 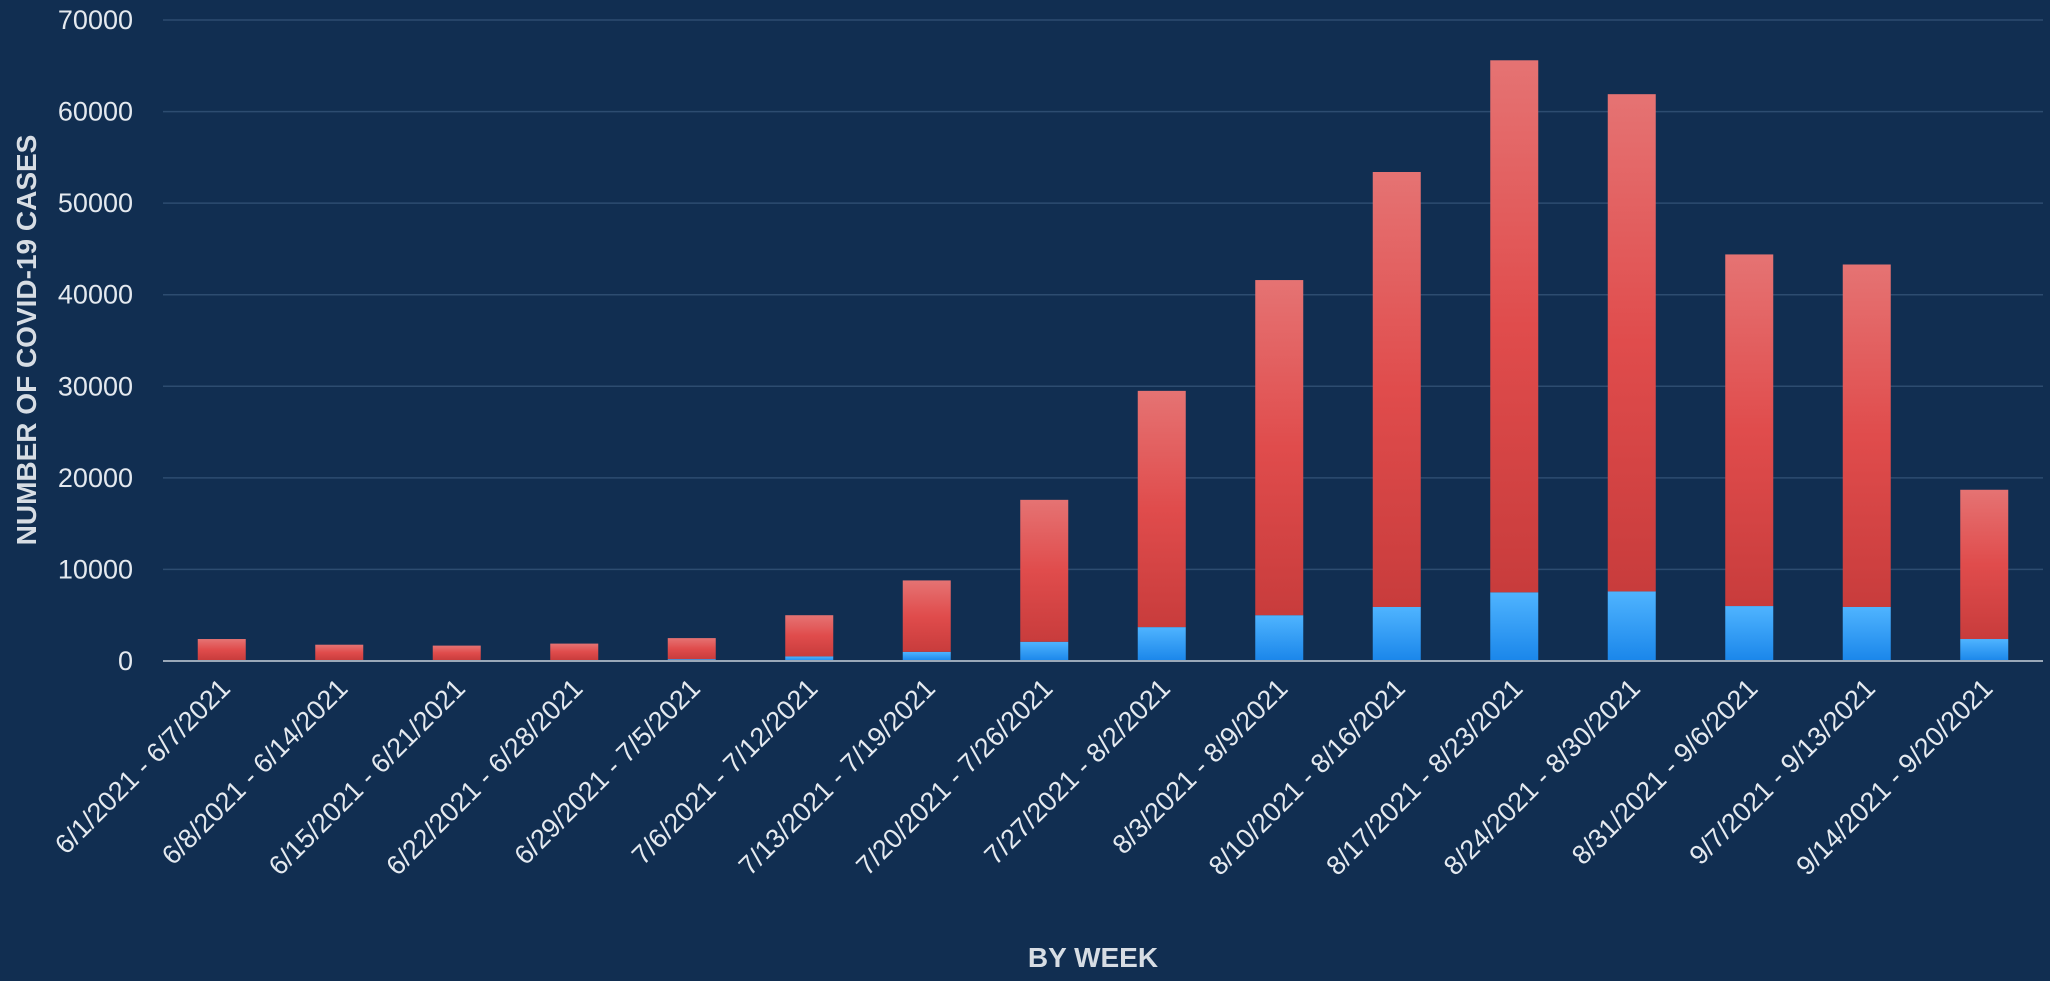 What do you see at coordinates (95, 569) in the screenshot?
I see `y-tick-label: 10000` at bounding box center [95, 569].